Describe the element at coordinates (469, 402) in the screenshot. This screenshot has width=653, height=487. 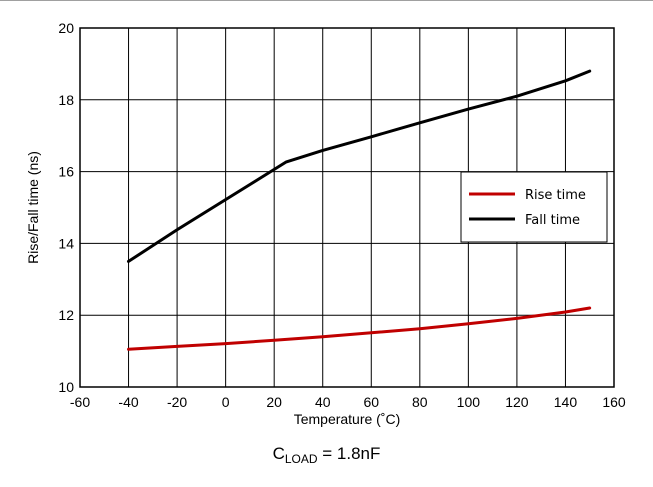
I see `x-tick-label: 100` at that location.